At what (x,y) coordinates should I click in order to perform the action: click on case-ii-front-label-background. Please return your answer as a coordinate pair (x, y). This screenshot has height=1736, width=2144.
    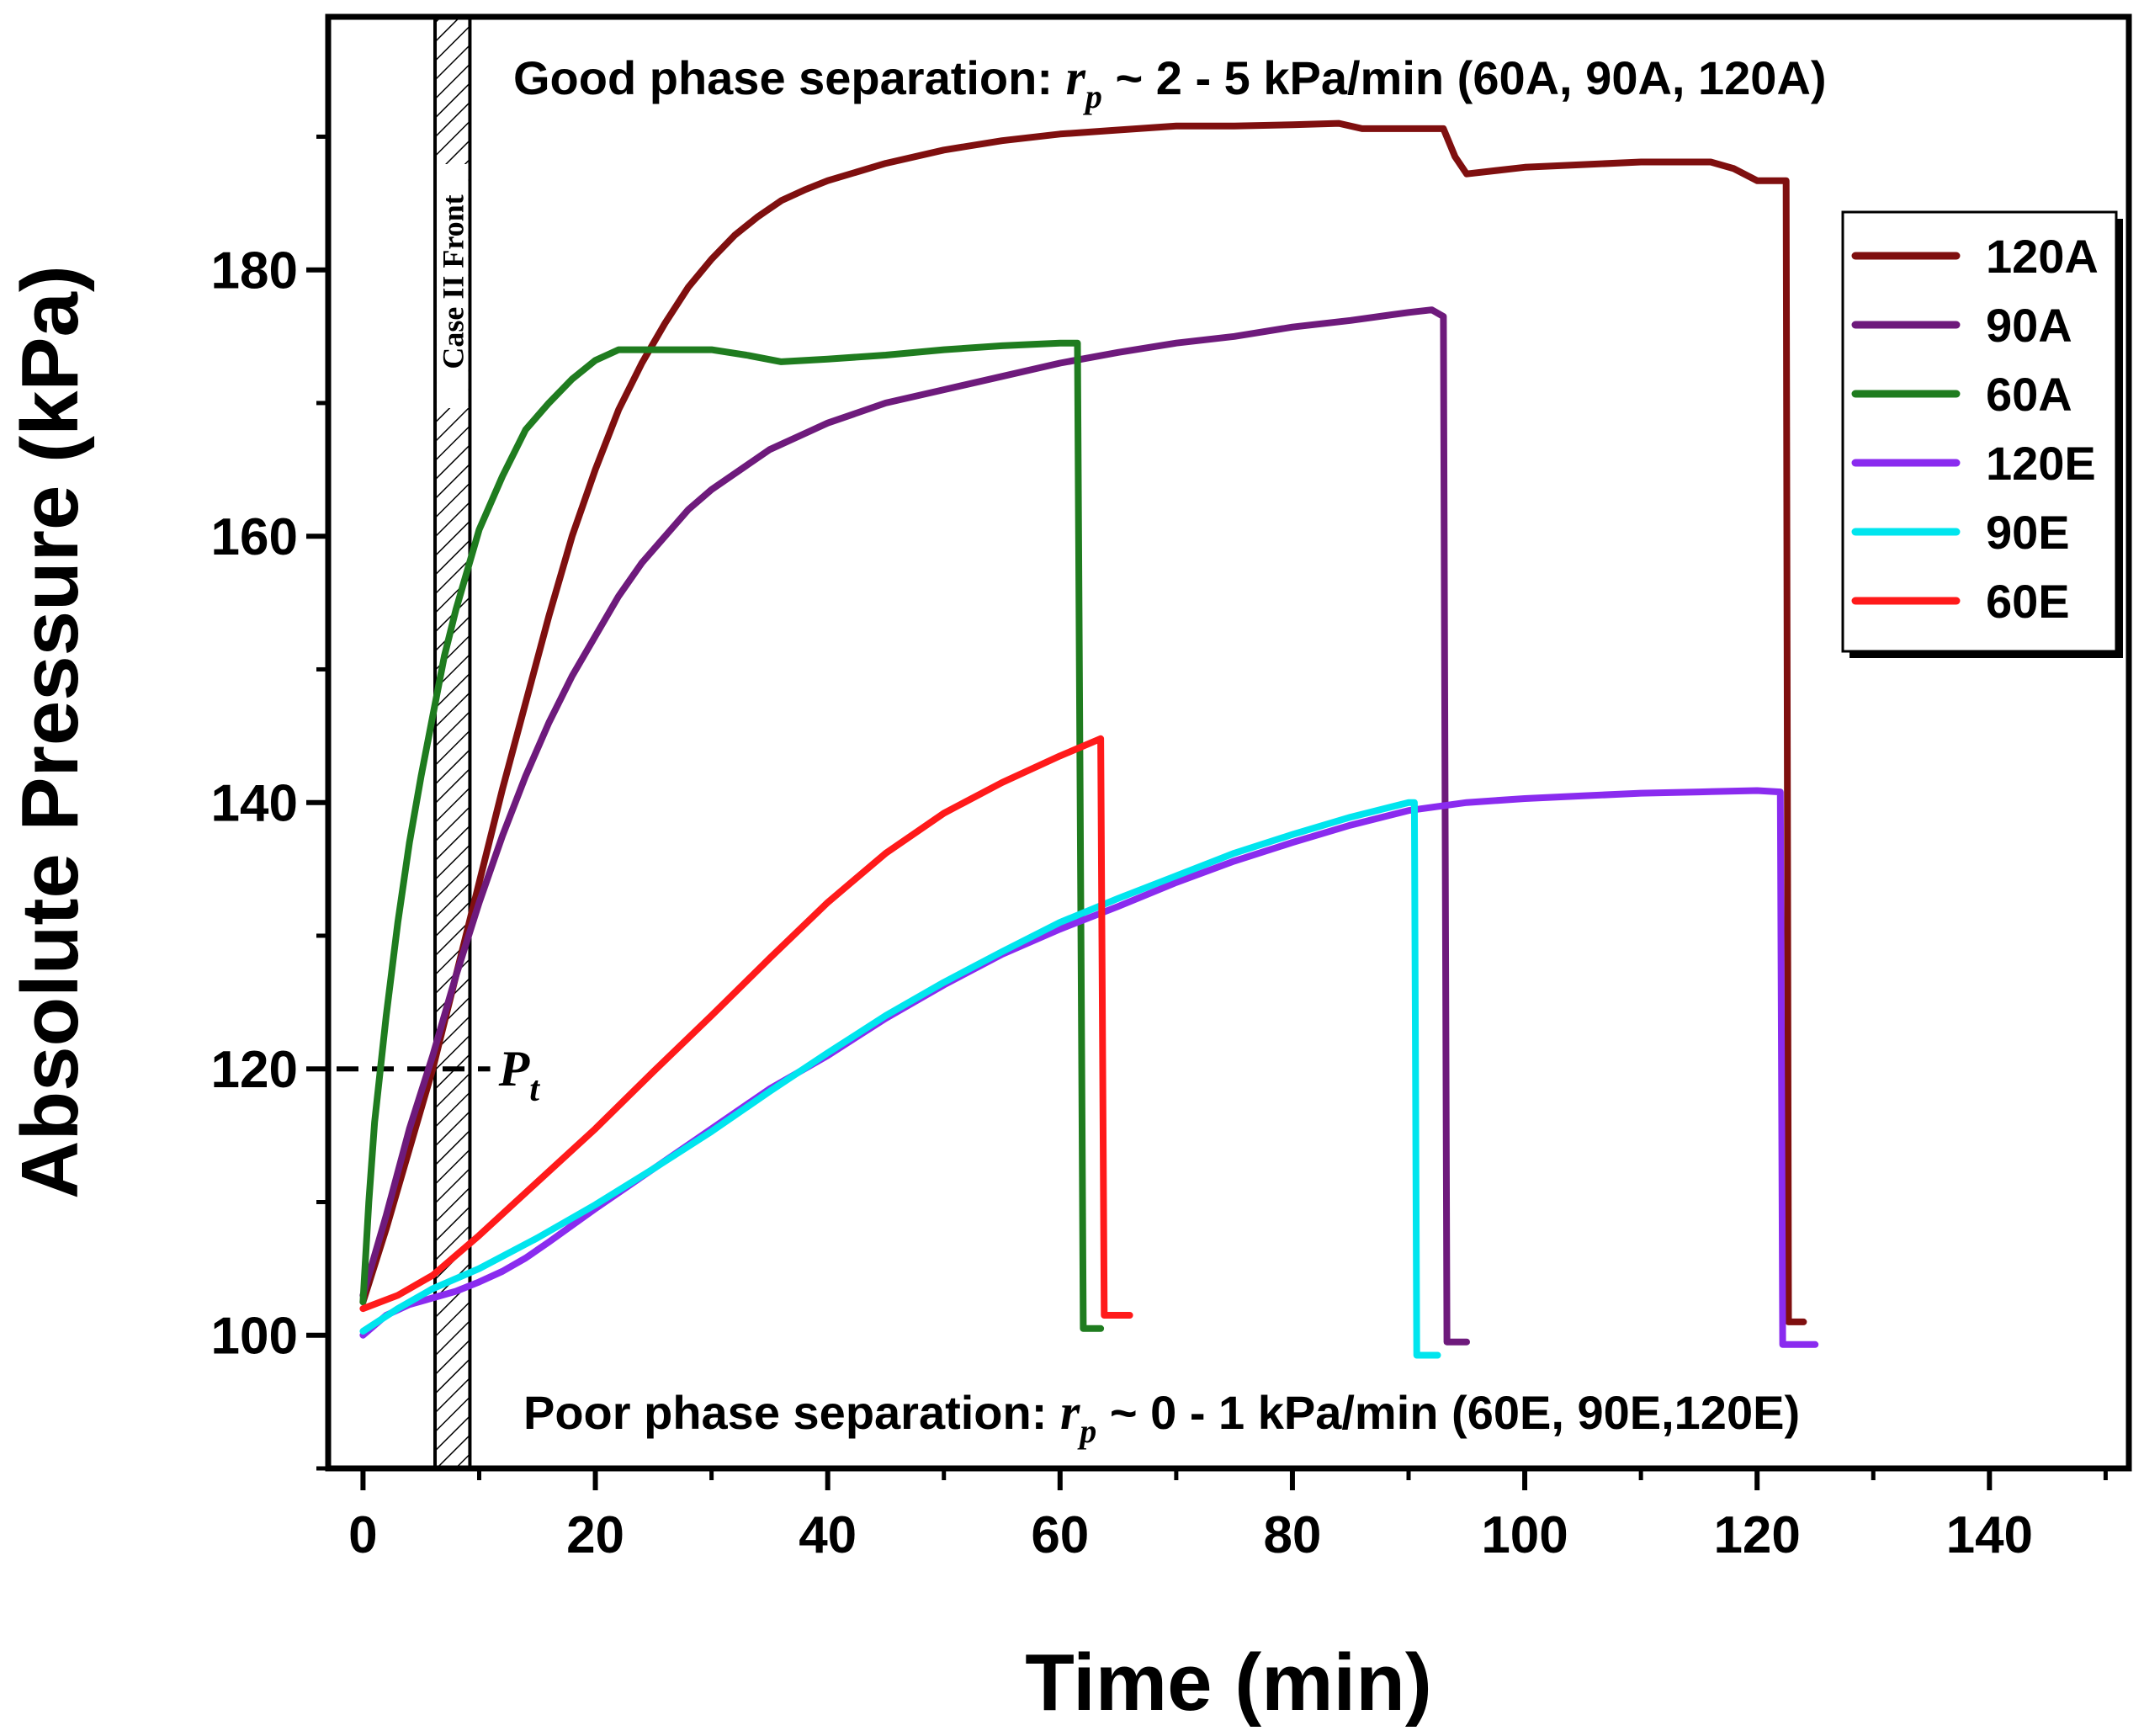
    Looking at the image, I should click on (453, 286).